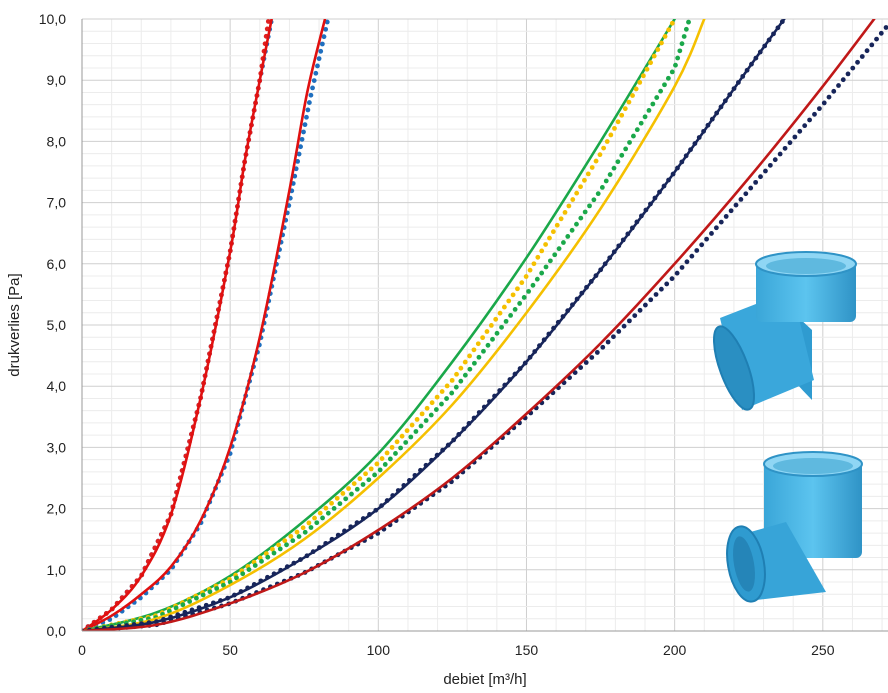  Describe the element at coordinates (484, 679) in the screenshot. I see `x-axis-label: debiet [m³/h]` at that location.